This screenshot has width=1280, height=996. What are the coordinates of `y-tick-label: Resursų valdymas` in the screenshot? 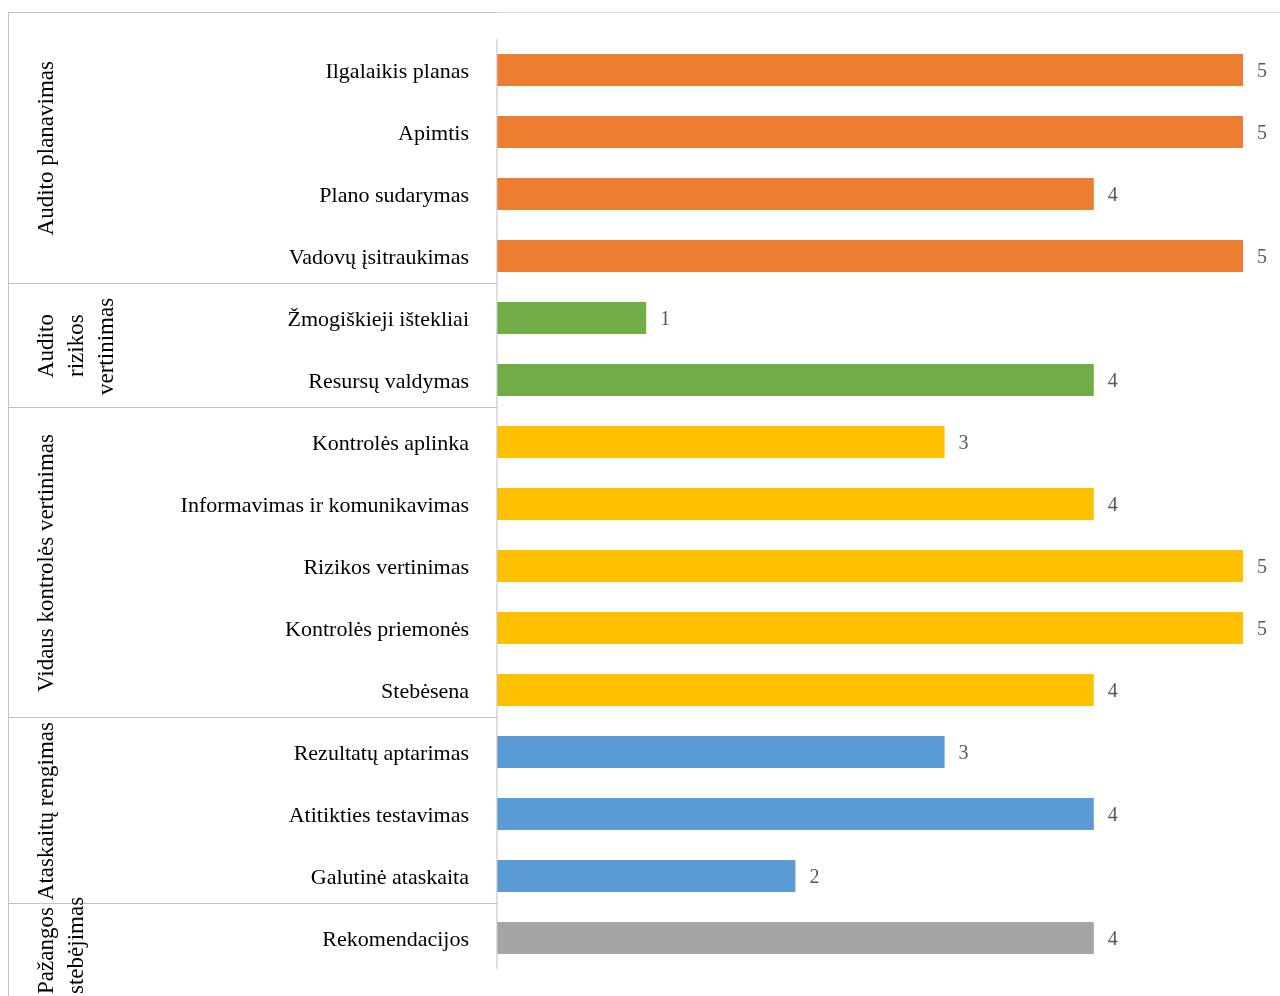 It's located at (388, 380).